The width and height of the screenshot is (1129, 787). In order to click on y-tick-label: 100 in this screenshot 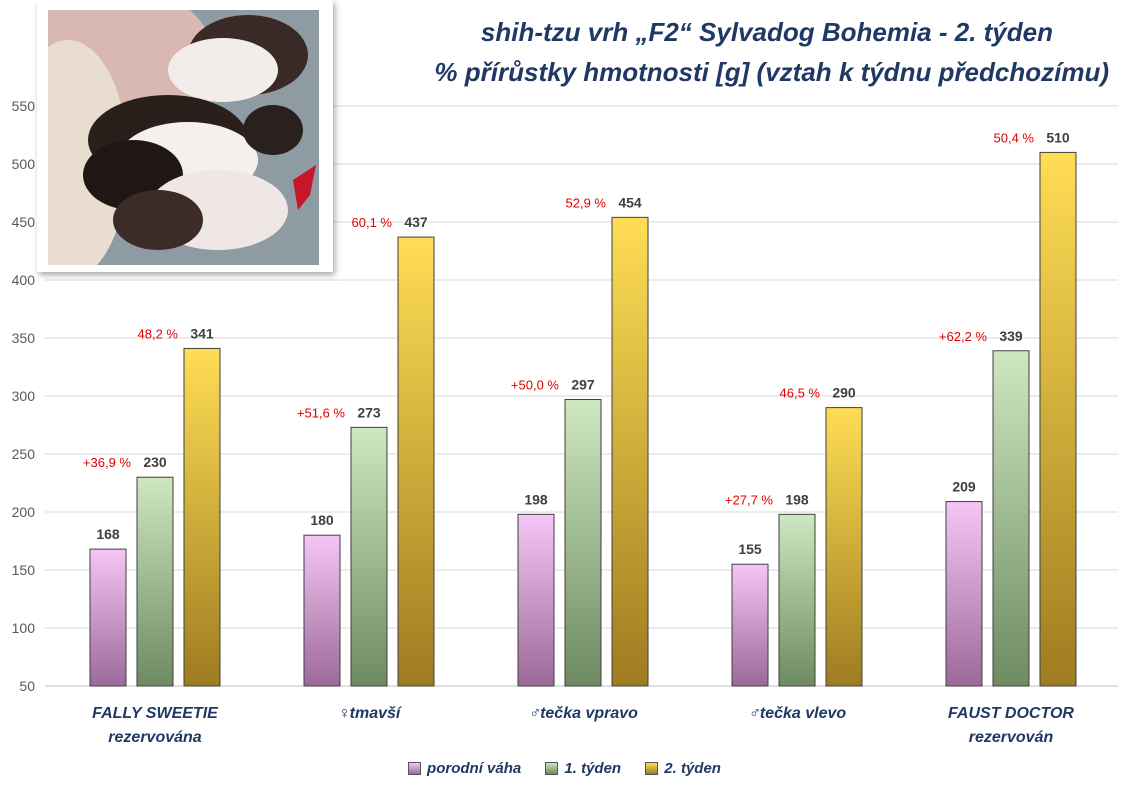, I will do `click(24, 628)`.